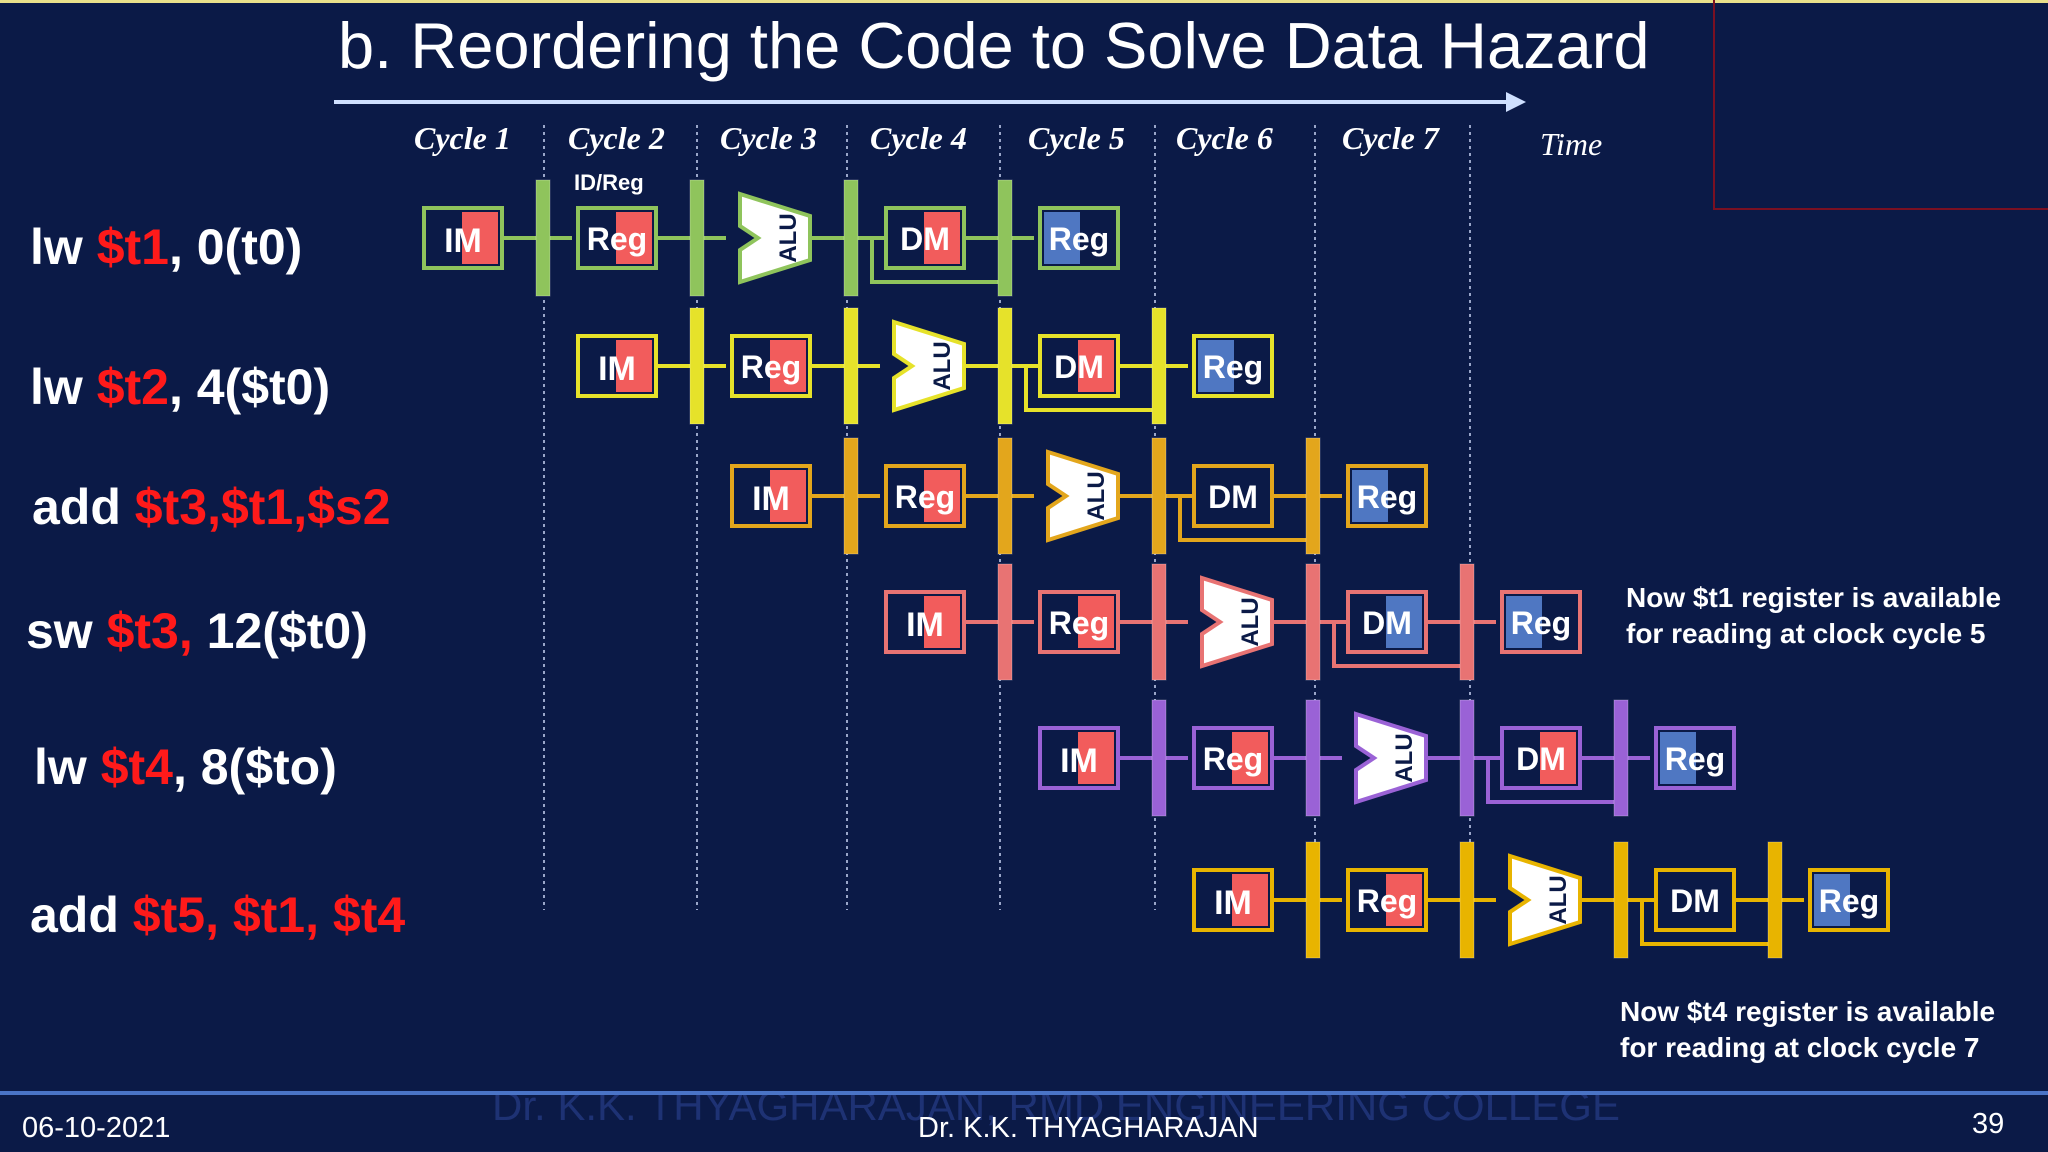 The height and width of the screenshot is (1152, 2048). What do you see at coordinates (185, 767) in the screenshot?
I see `instruction-5: lw $t4, 8($to)` at bounding box center [185, 767].